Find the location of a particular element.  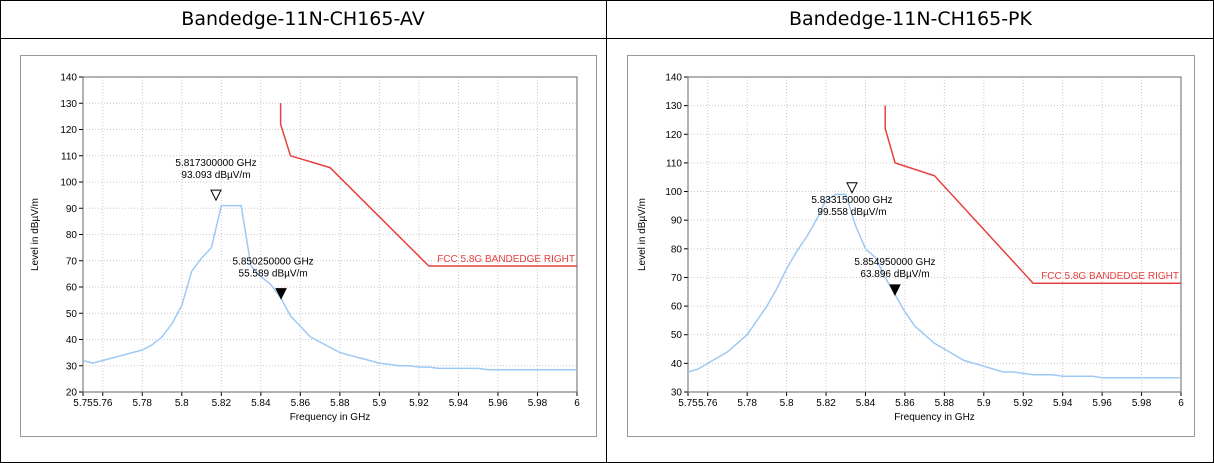

cell-title: Bandedge-11N-CH165-PK is located at coordinates (910, 19).